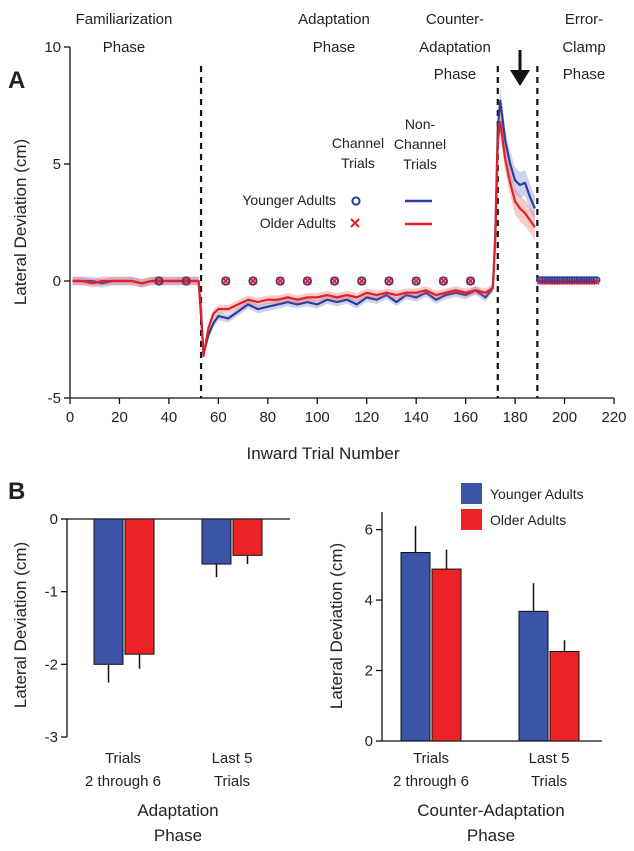 The height and width of the screenshot is (851, 634). I want to click on phase-counter-adaptation: Counter- Adaptation Phase, so click(455, 47).